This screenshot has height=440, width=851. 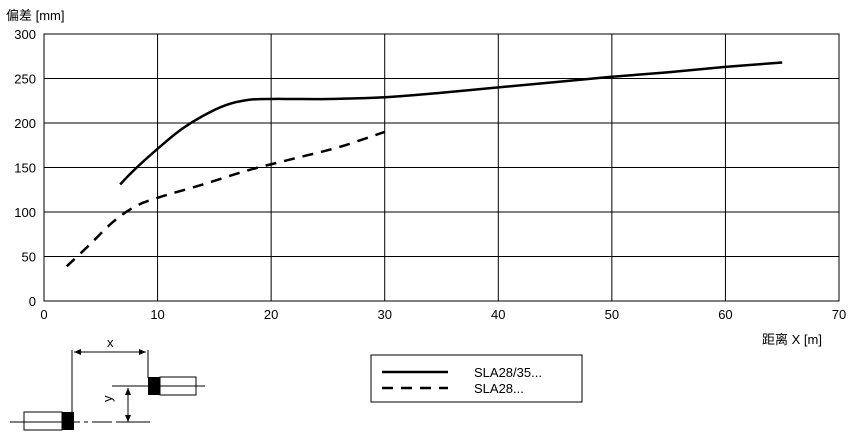 I want to click on y-tick-label: 100, so click(x=25, y=212).